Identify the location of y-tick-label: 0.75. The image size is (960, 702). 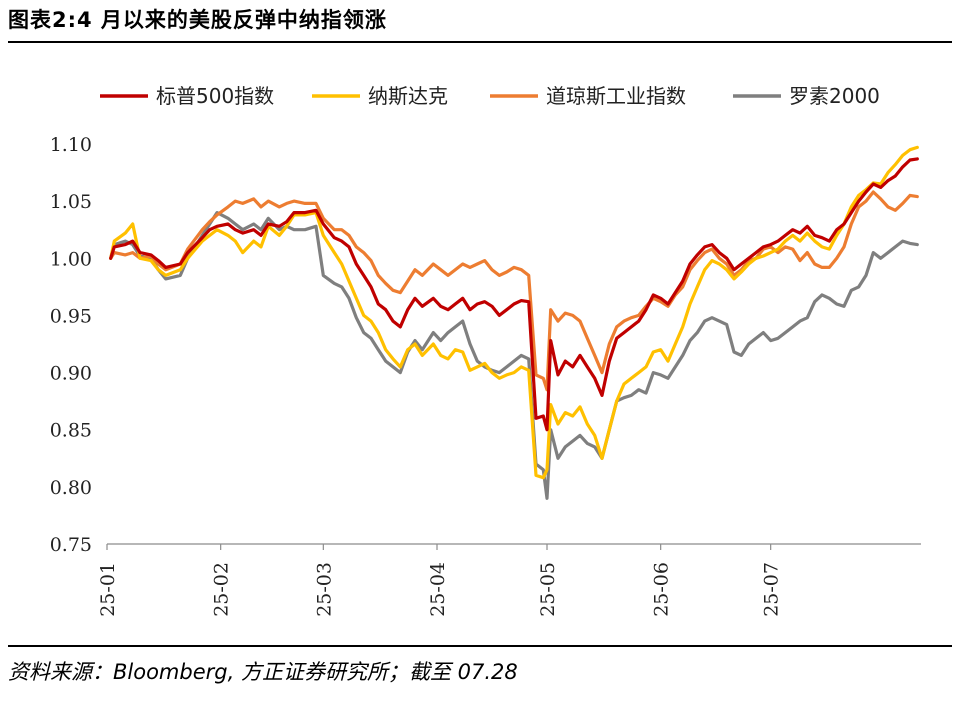
(71, 545).